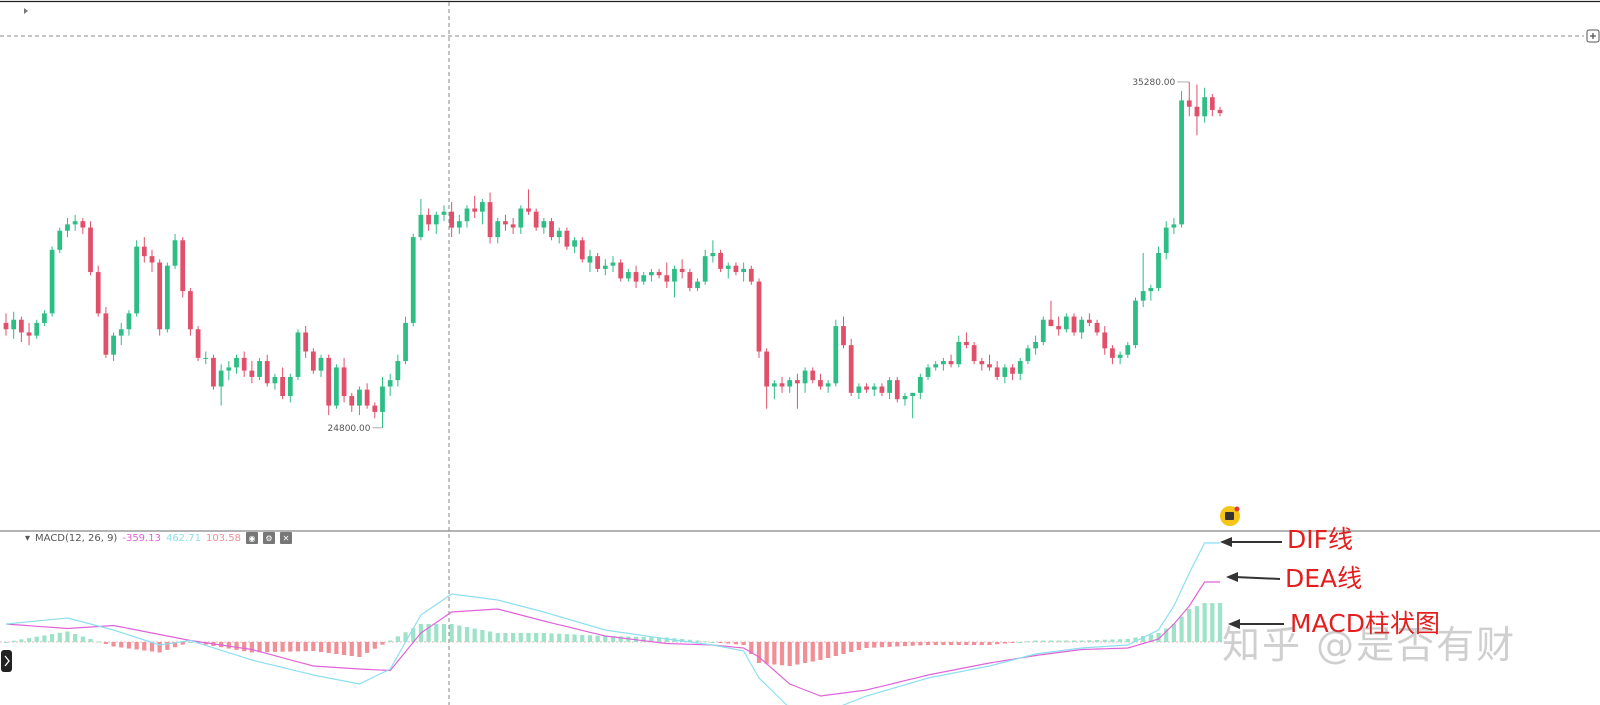  Describe the element at coordinates (28, 538) in the screenshot. I see `macd-legend-caret: ▾` at that location.